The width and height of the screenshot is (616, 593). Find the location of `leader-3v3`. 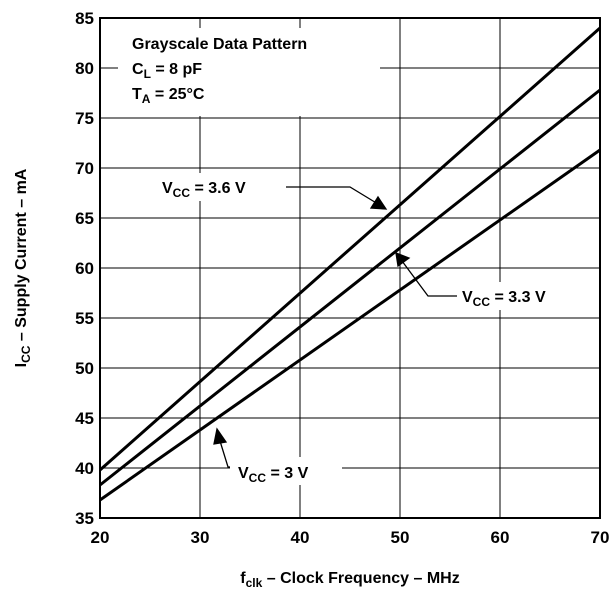

leader-3v3 is located at coordinates (429, 278).